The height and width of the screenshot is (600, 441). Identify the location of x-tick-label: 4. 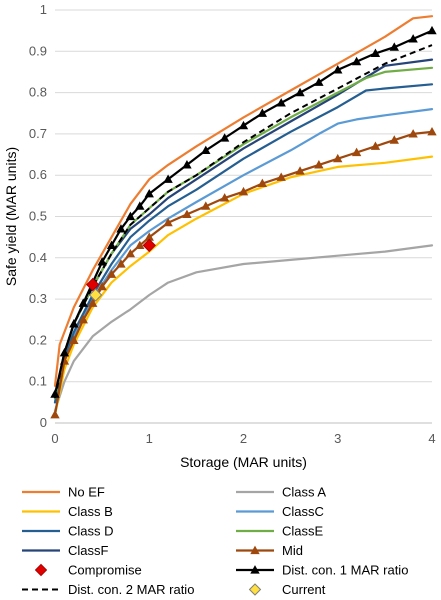
(431, 438).